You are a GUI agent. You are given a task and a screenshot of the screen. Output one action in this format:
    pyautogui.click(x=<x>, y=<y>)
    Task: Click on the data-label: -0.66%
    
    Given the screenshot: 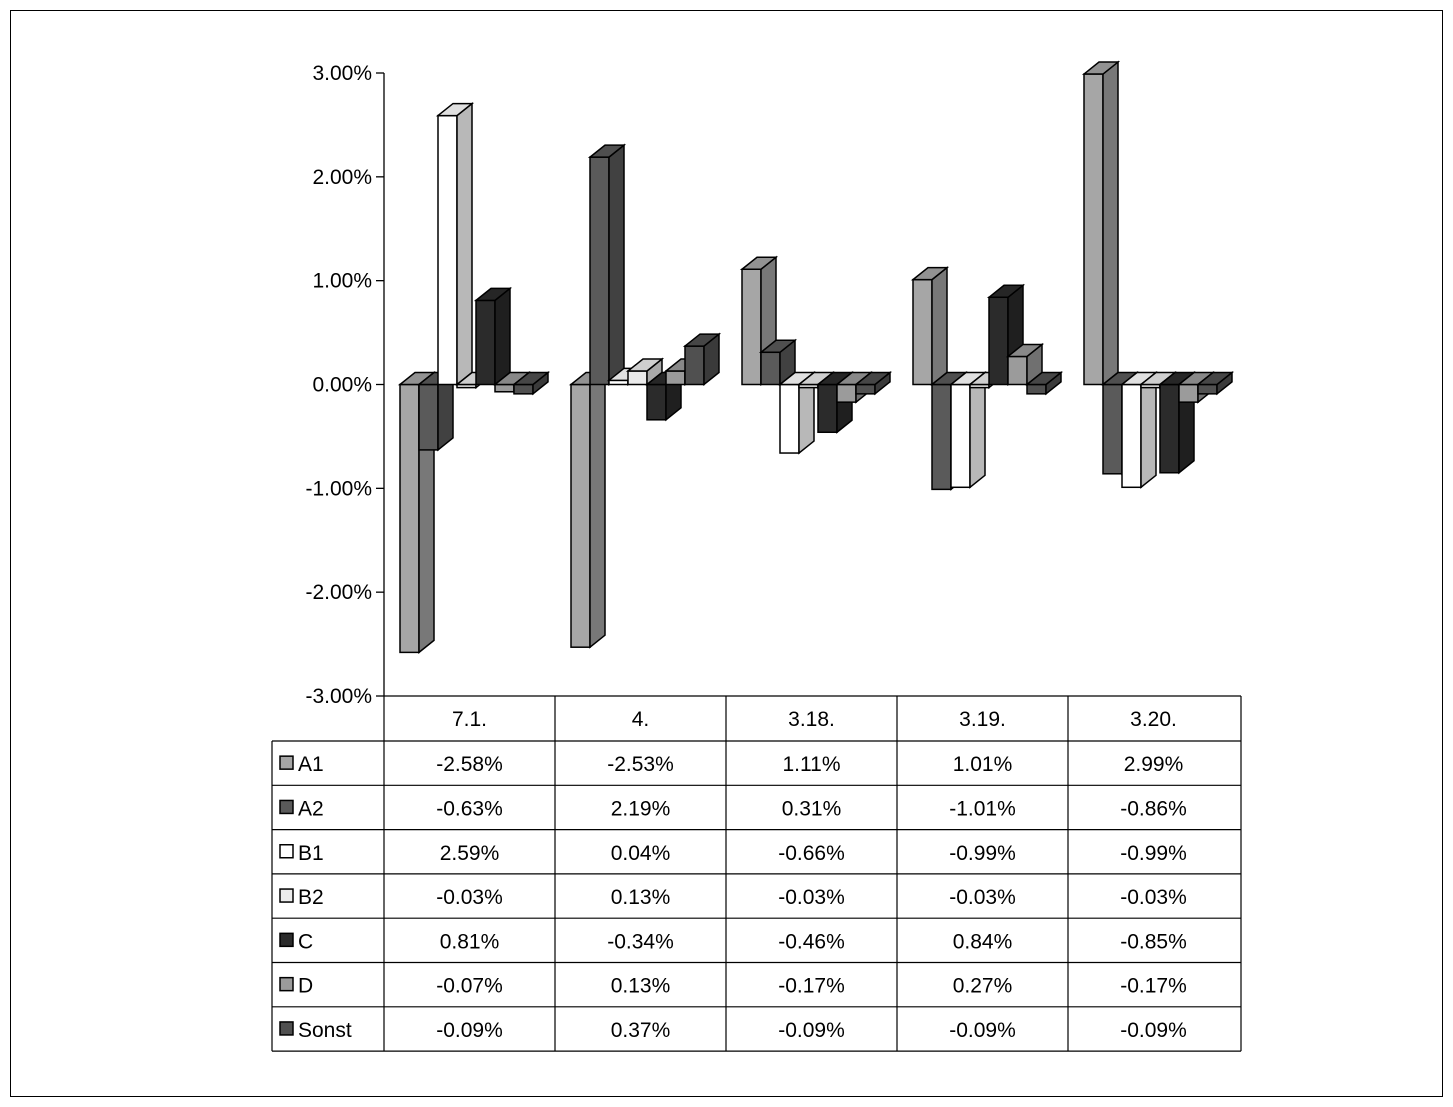 What is the action you would take?
    pyautogui.click(x=811, y=853)
    